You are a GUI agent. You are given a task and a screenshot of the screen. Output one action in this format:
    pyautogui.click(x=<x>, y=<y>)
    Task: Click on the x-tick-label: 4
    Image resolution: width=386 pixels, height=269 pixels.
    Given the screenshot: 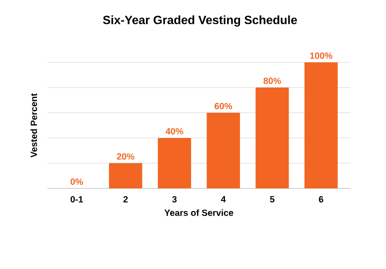 What is the action you would take?
    pyautogui.click(x=223, y=199)
    